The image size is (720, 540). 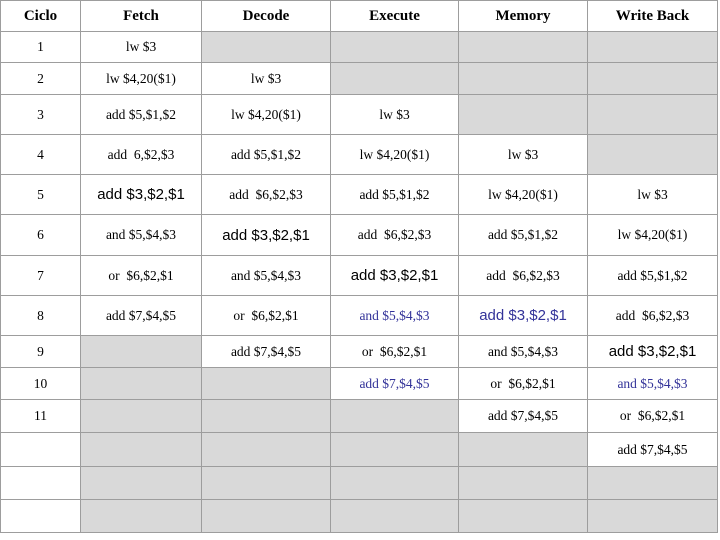 I want to click on cycle-cell: 4, so click(x=40, y=154).